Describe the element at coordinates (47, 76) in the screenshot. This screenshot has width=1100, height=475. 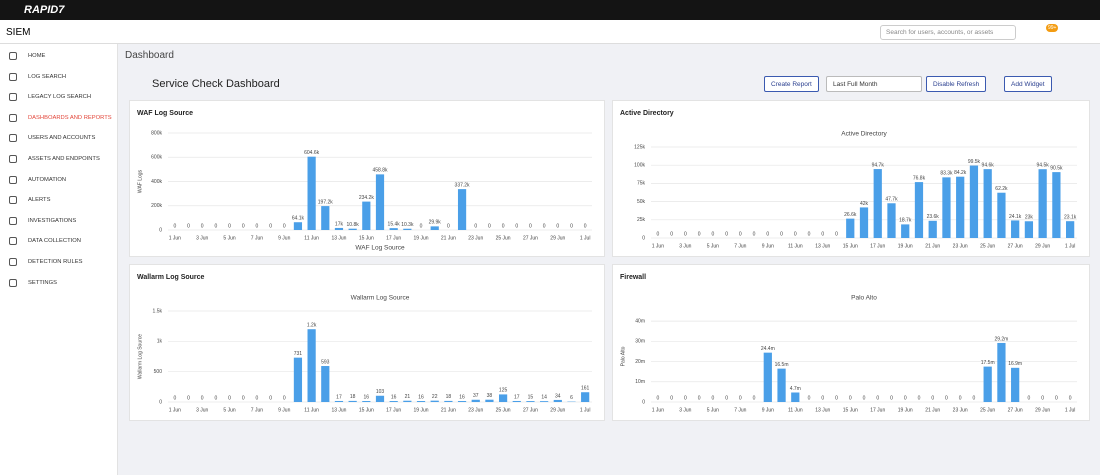
I see `nav-item: LOG SEARCH` at that location.